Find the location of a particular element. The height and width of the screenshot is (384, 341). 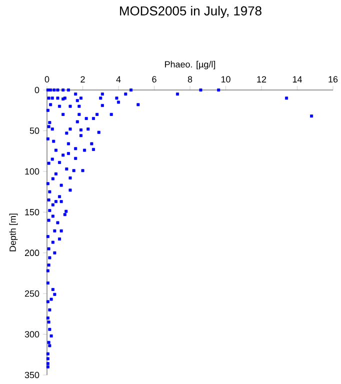

y-tick-label: 150 is located at coordinates (32, 212).